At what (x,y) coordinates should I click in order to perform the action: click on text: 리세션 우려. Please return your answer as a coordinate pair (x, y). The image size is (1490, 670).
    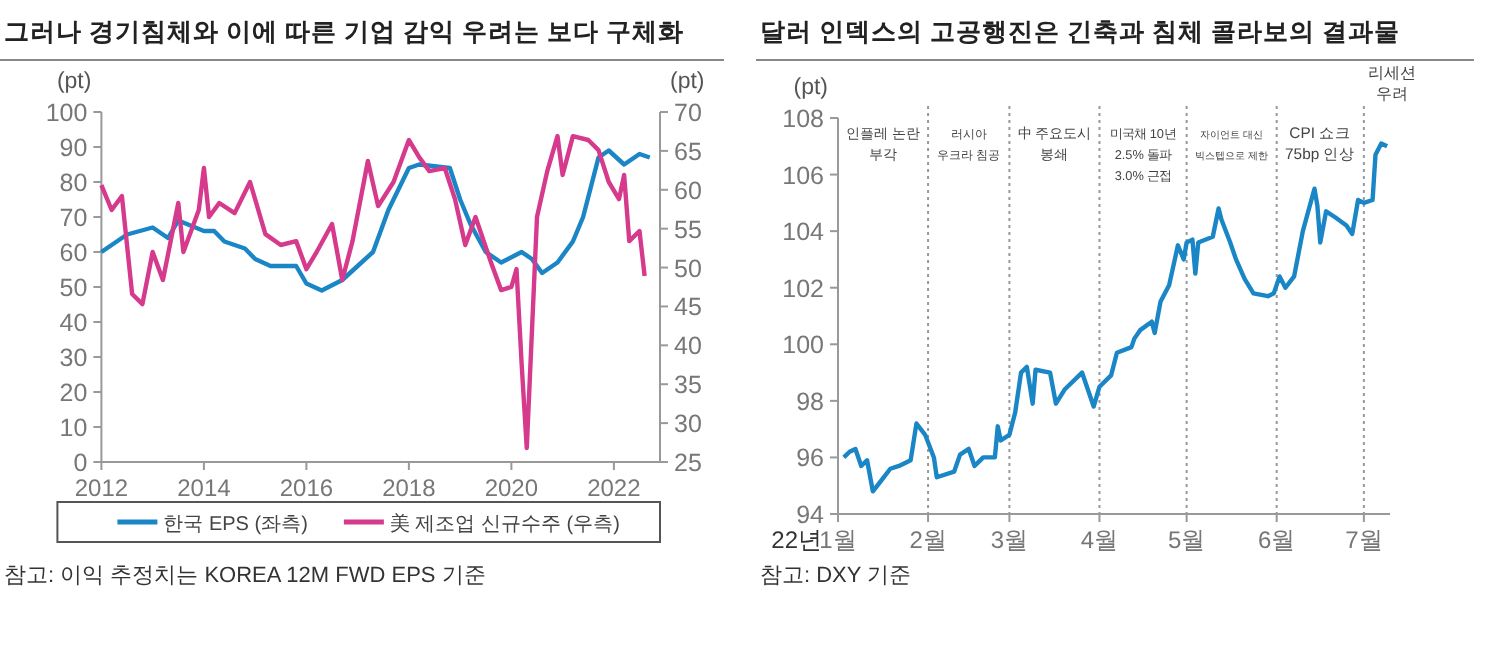
    Looking at the image, I should click on (1391, 83).